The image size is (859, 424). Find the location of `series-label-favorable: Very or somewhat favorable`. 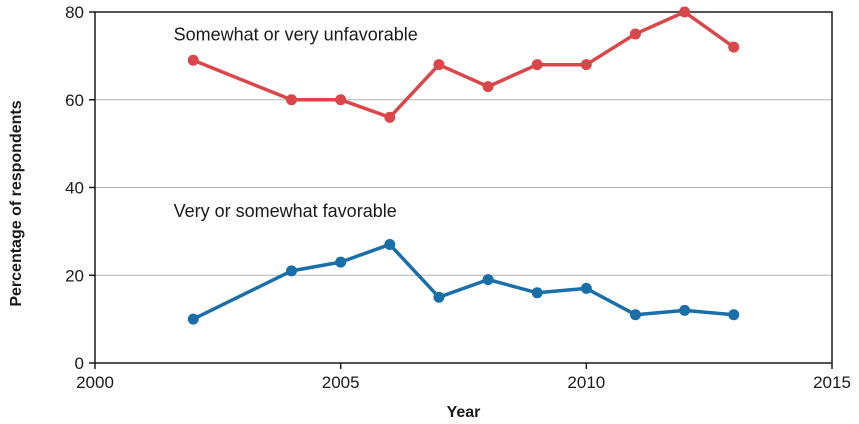

series-label-favorable: Very or somewhat favorable is located at coordinates (285, 211).